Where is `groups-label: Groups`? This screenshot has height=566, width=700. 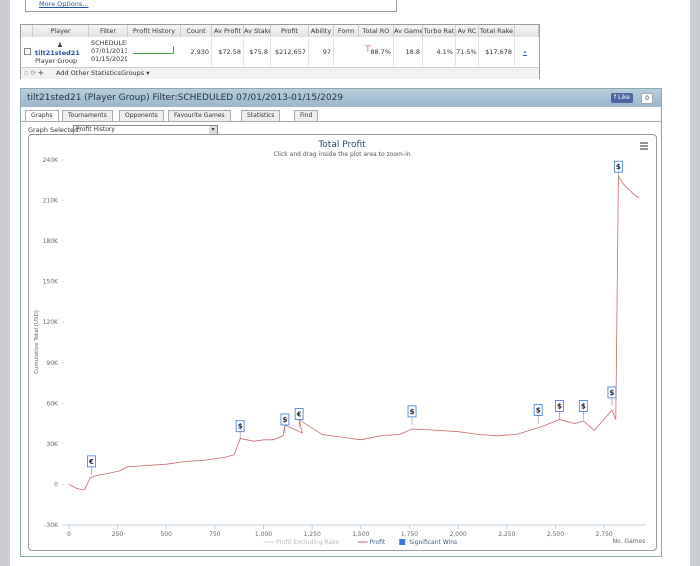
groups-label: Groups is located at coordinates (133, 73).